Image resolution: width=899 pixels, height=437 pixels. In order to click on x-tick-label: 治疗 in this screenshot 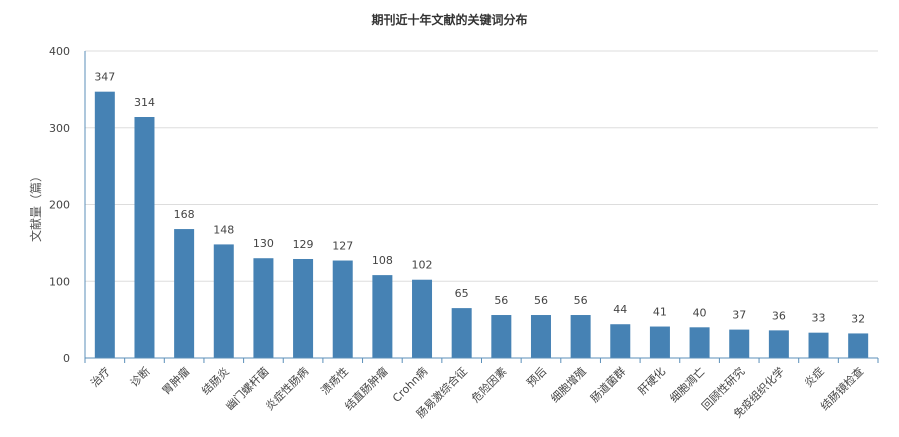, I will do `click(99, 376)`.